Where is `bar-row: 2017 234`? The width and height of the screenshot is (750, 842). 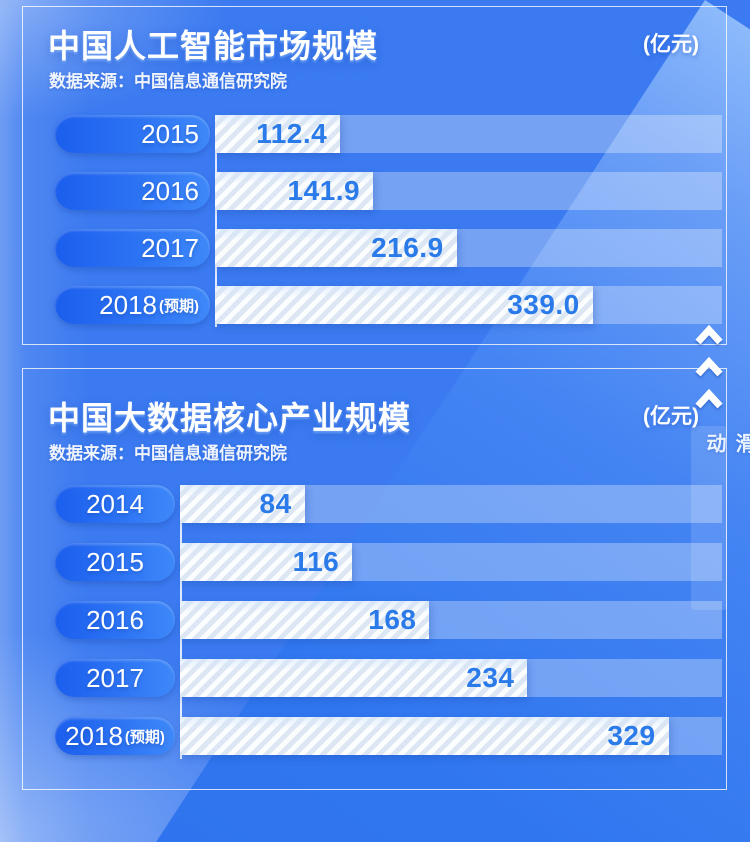
bar-row: 2017 234 is located at coordinates (388, 678).